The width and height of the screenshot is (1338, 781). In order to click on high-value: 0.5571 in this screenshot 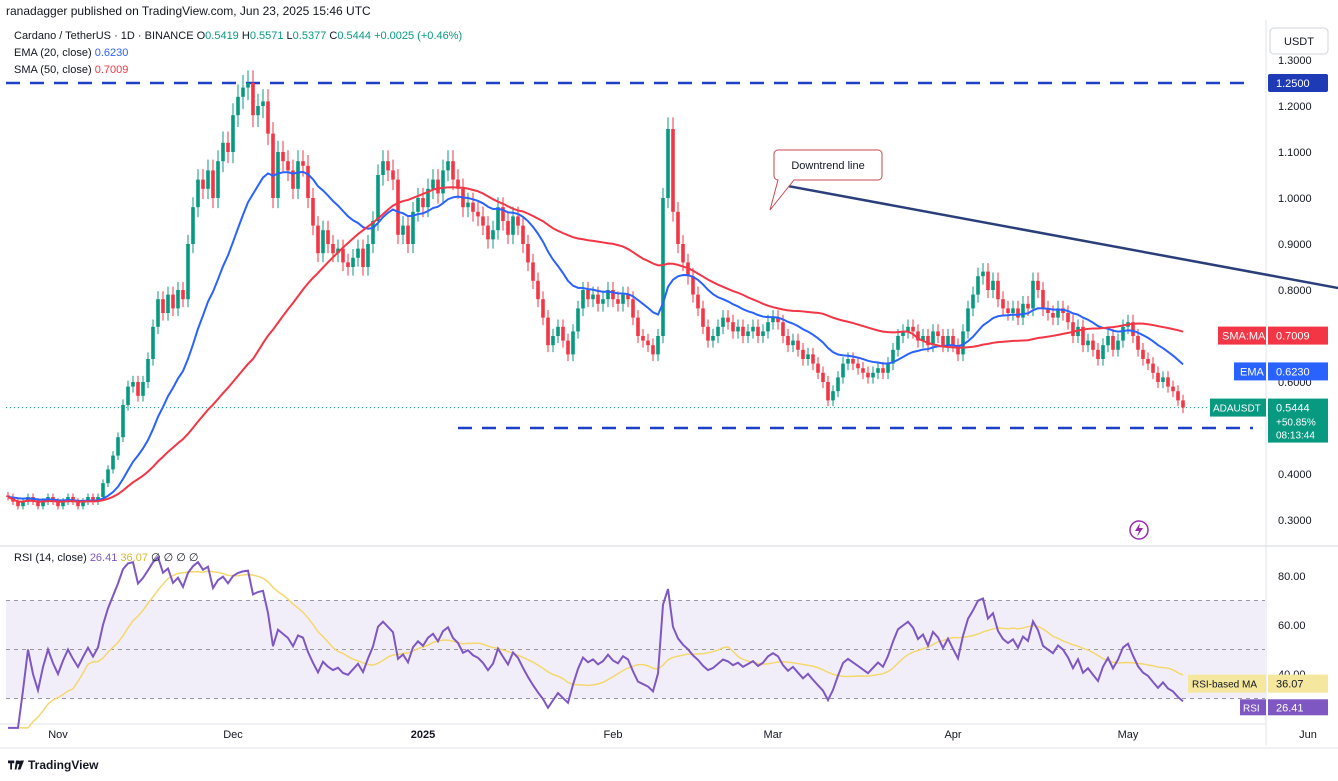, I will do `click(266, 36)`.